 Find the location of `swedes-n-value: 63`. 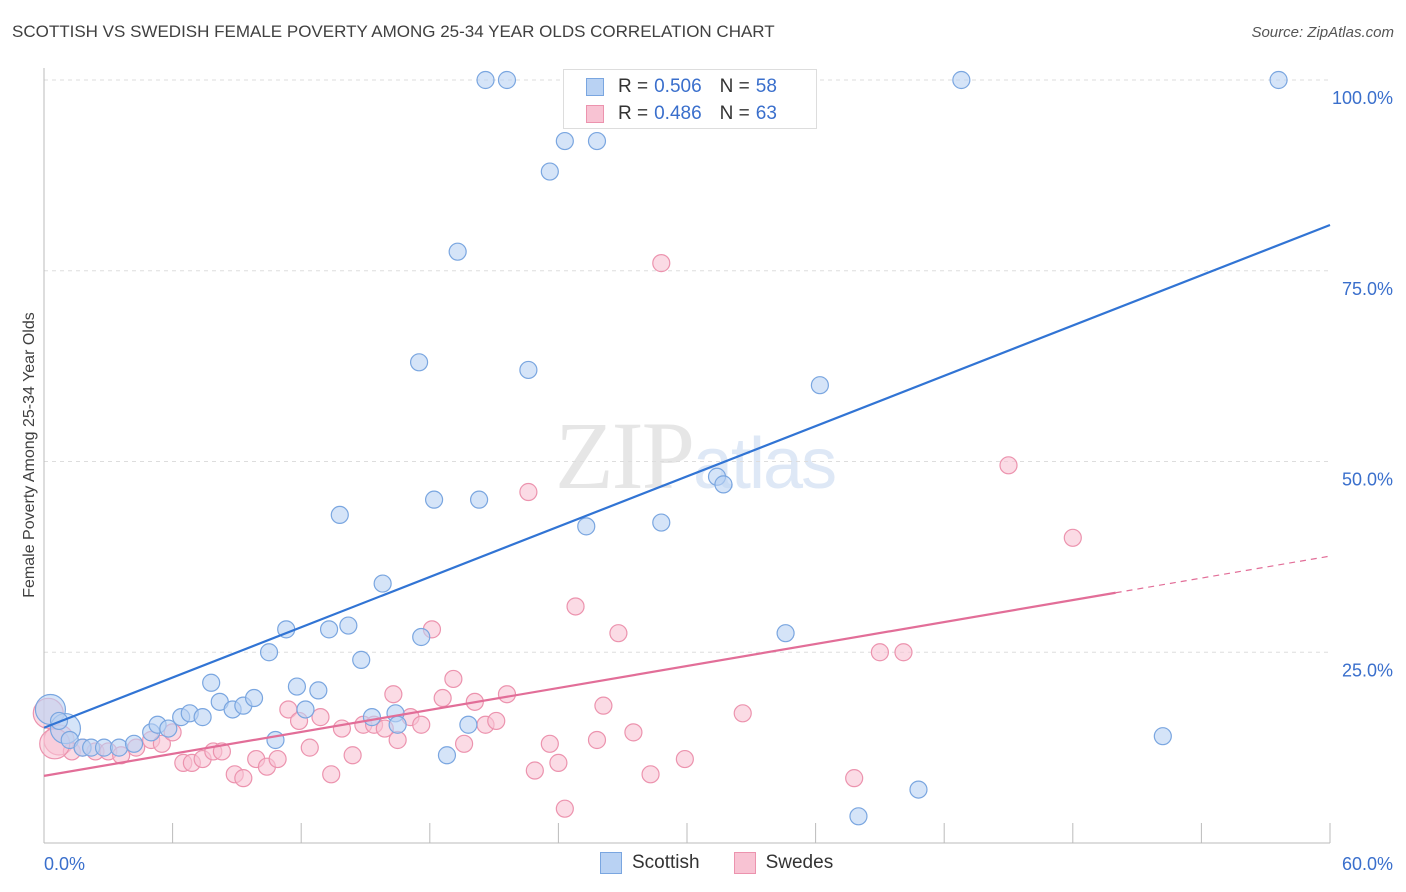

swedes-n-value: 63 is located at coordinates (766, 113).